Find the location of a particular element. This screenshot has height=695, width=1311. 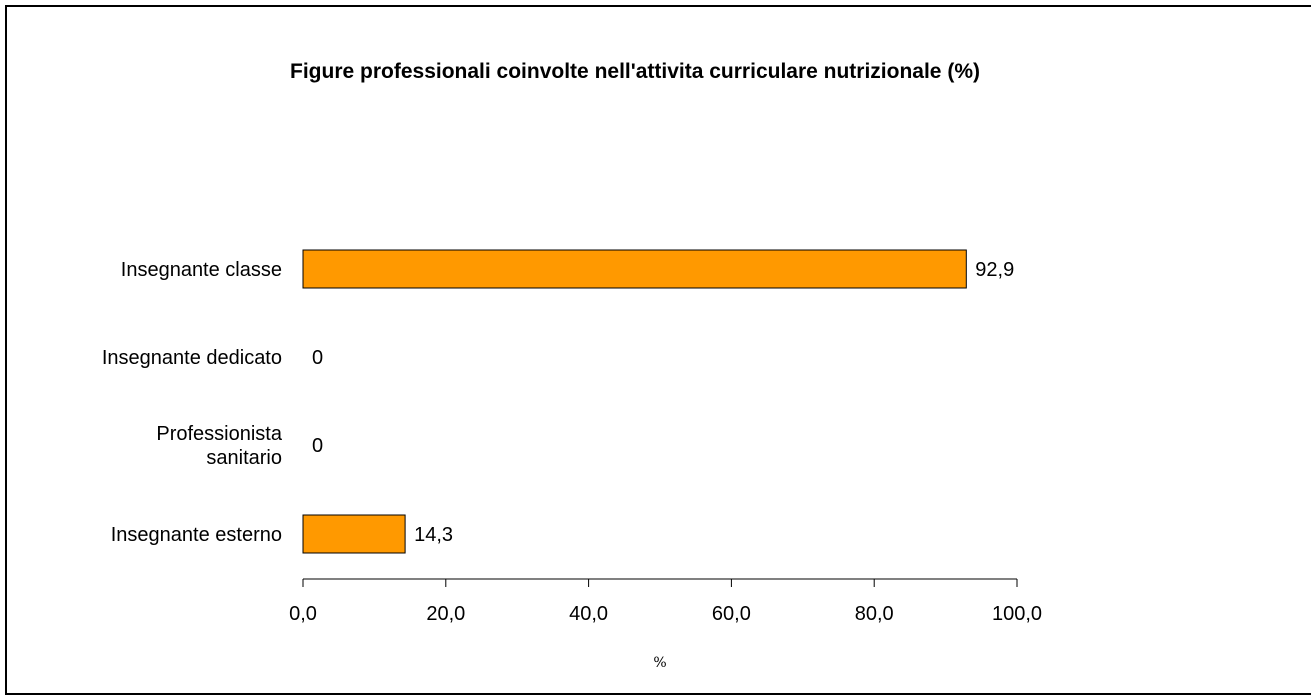

x-tick-label: 100,0 is located at coordinates (1017, 614).